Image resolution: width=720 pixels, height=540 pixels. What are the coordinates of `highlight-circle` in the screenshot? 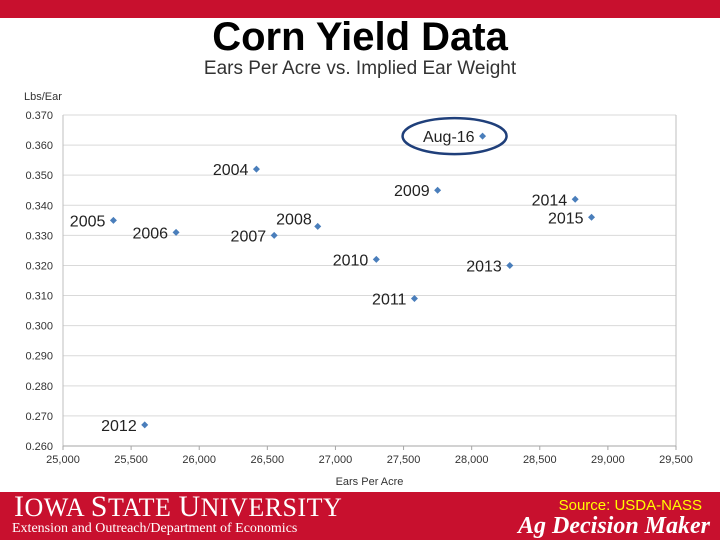 It's located at (454, 136).